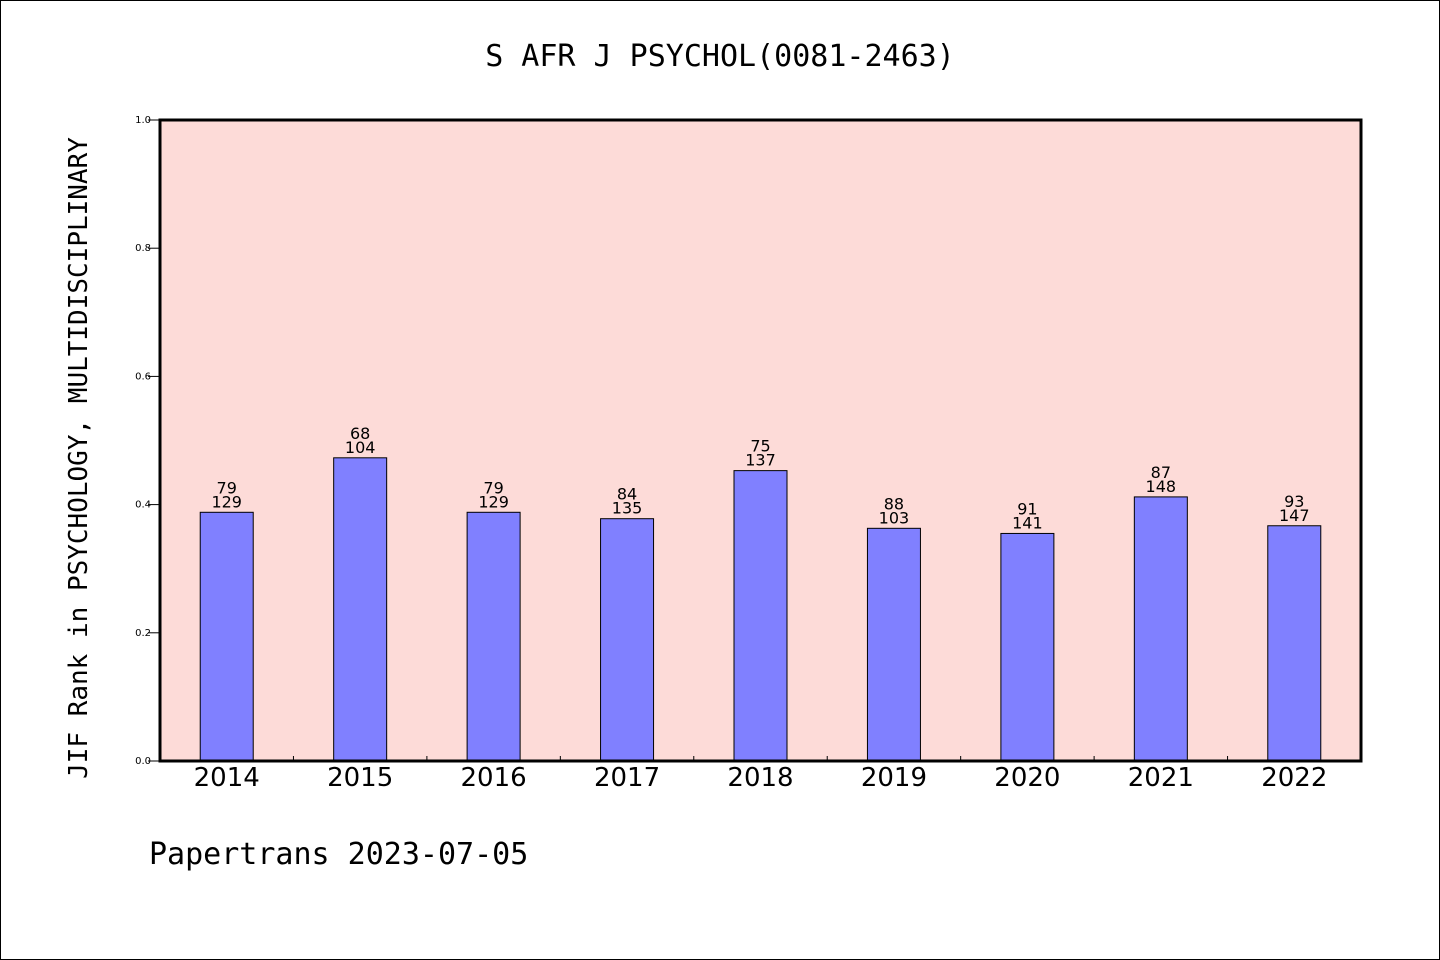  I want to click on bar-total-label: 148, so click(1161, 486).